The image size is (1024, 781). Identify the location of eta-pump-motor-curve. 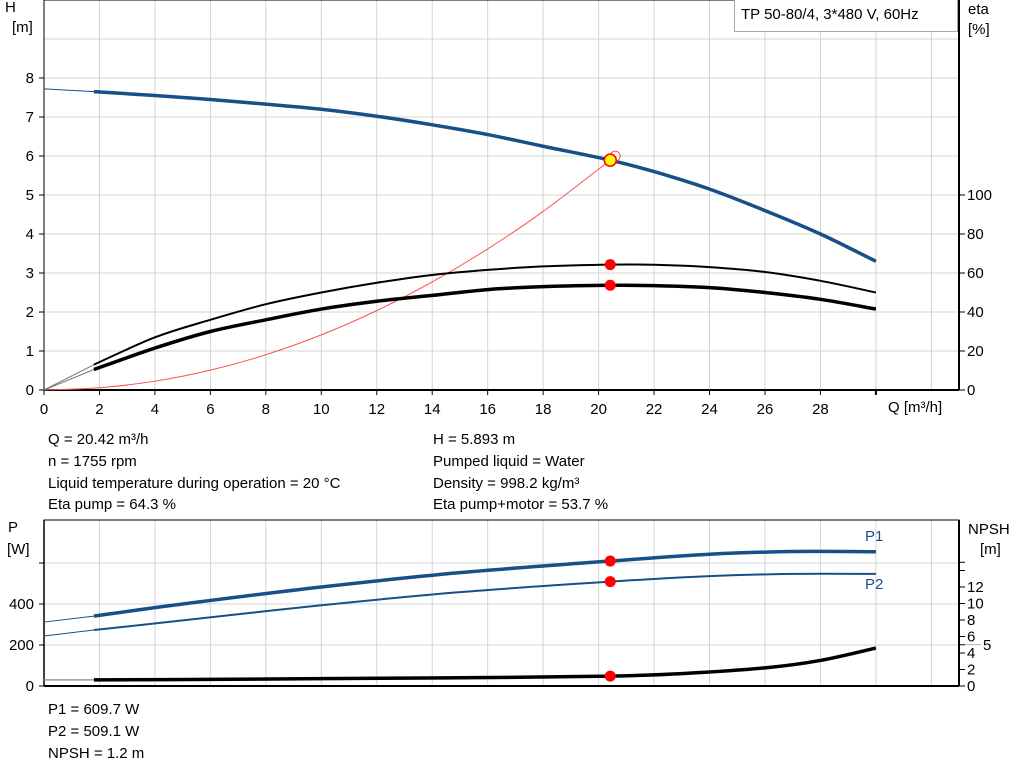
(485, 327).